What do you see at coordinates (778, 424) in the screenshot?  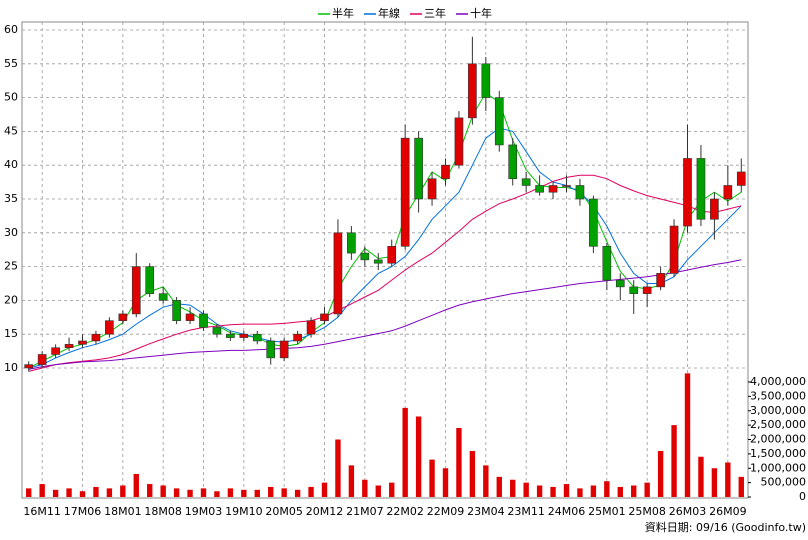 I see `volume-tick-label: 2,500,000` at bounding box center [778, 424].